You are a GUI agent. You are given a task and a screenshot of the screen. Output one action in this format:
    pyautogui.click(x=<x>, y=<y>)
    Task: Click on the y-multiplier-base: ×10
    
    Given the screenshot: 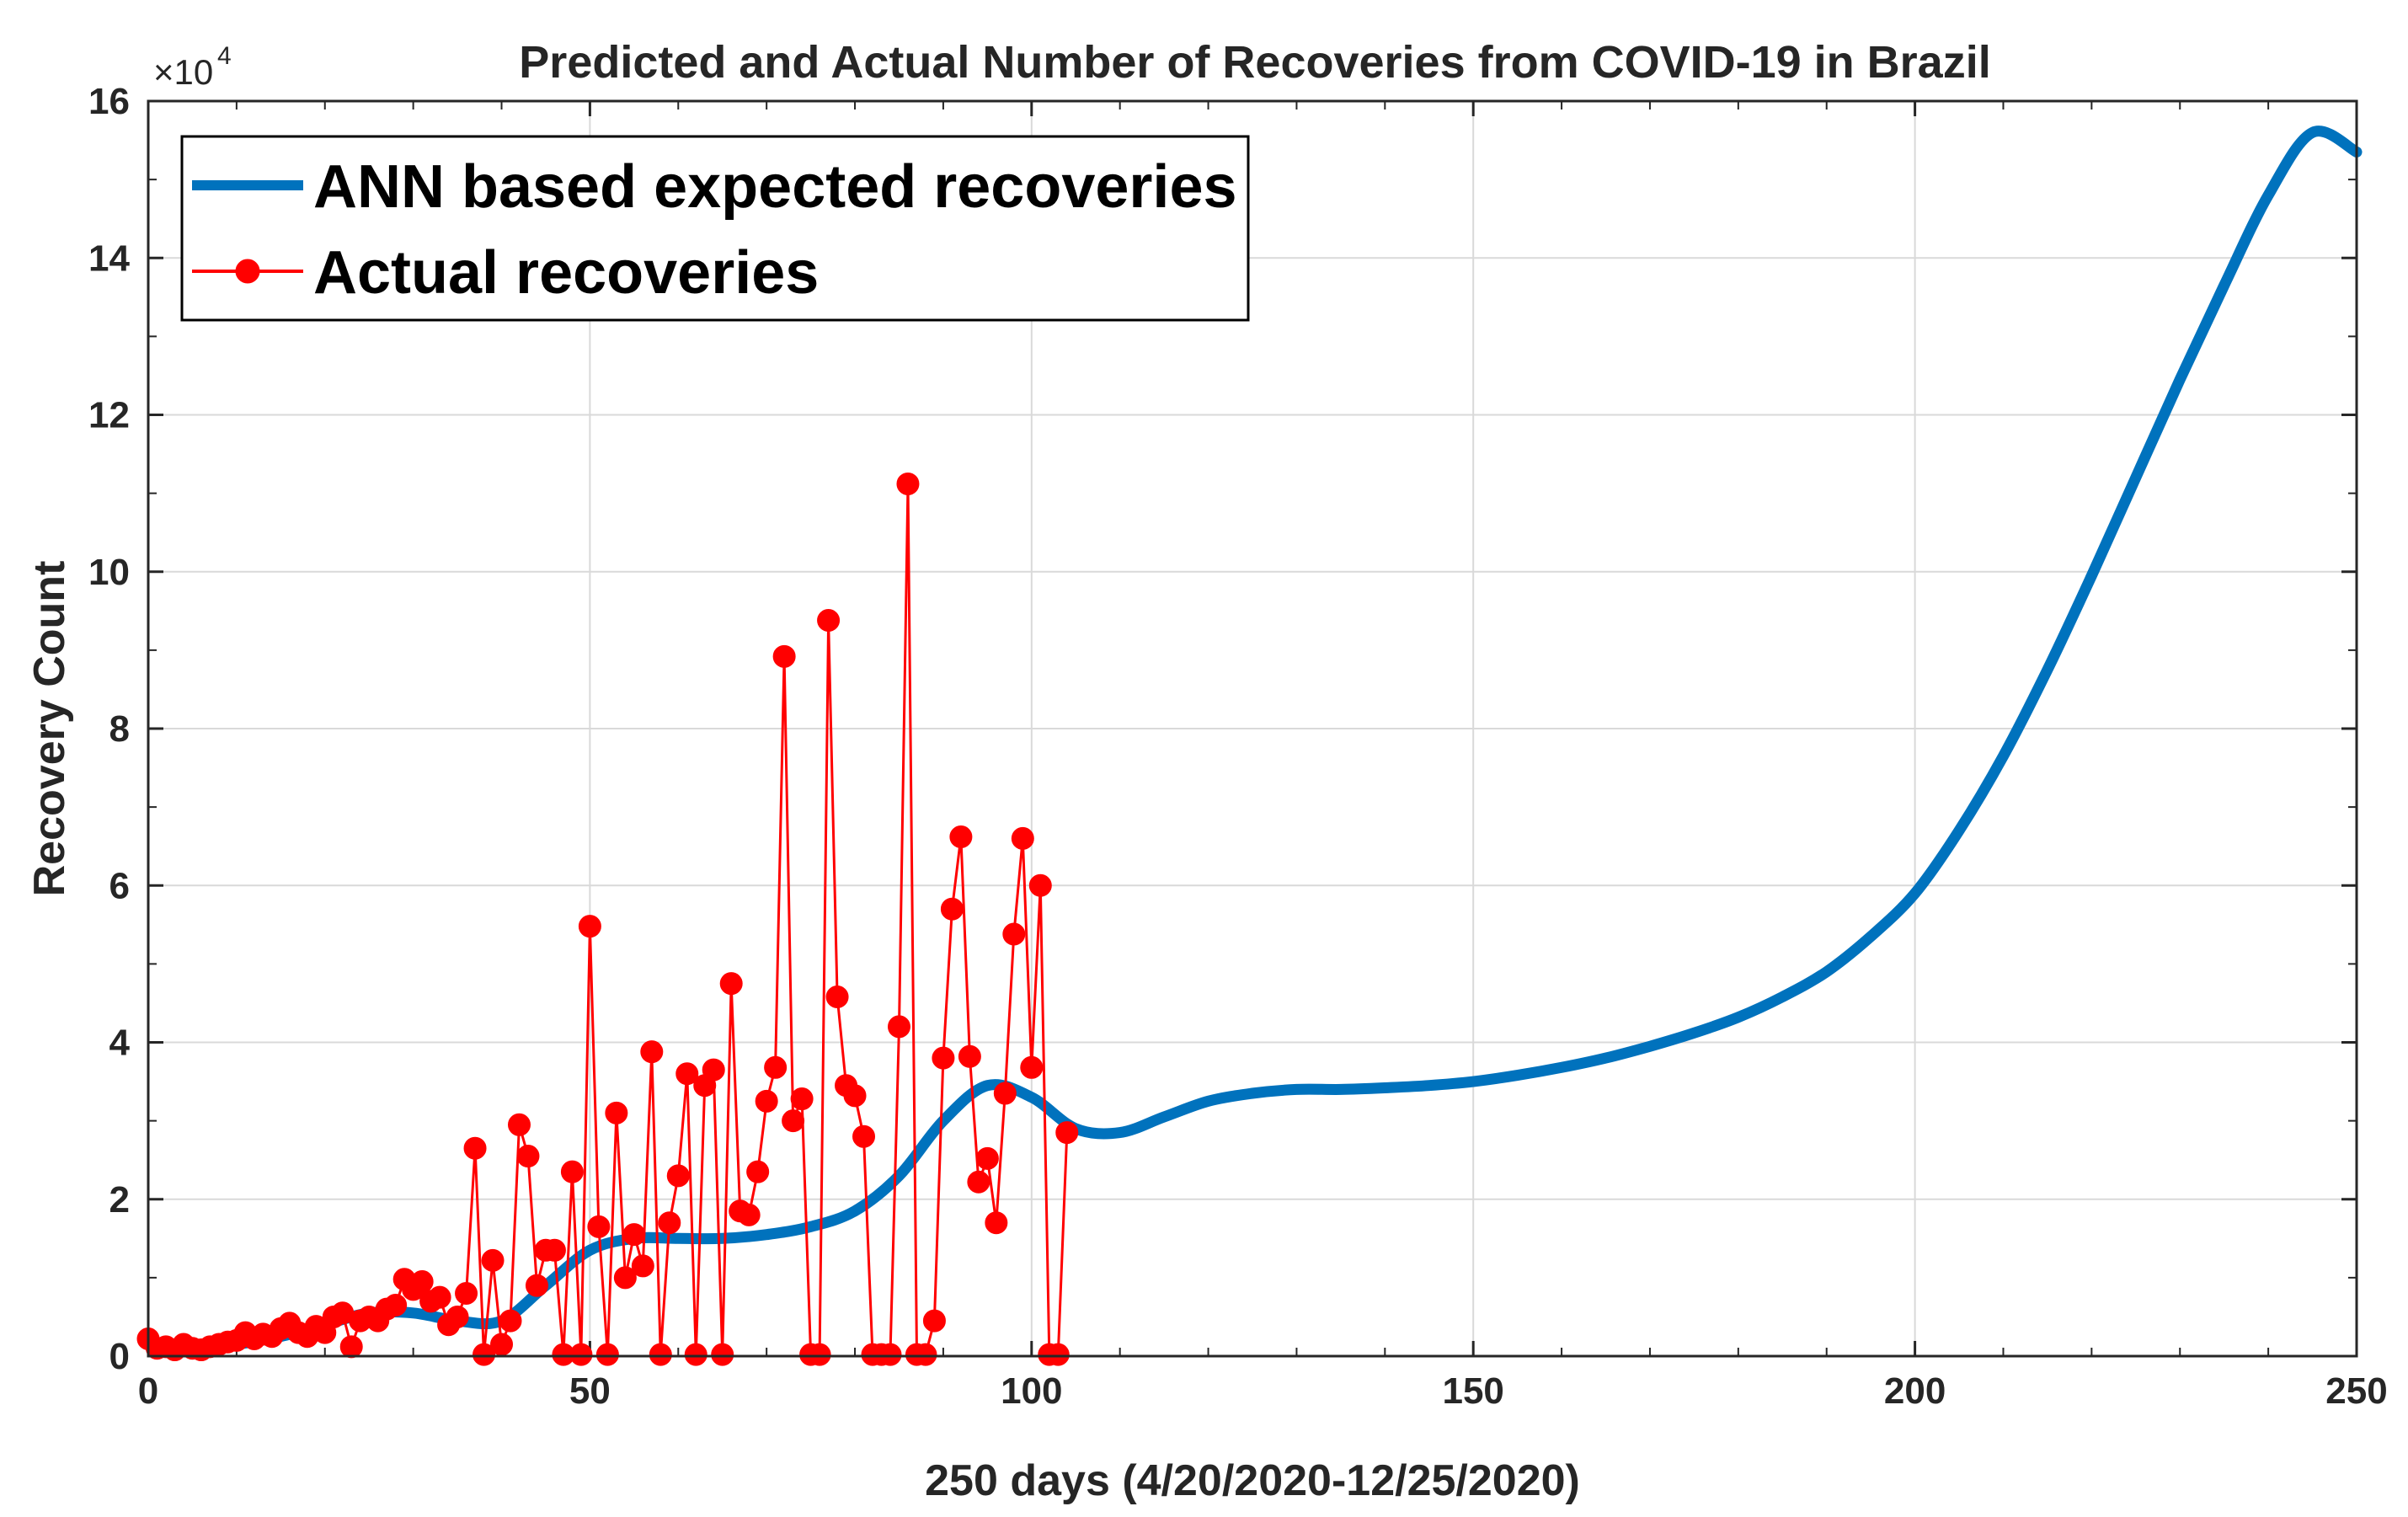 What is the action you would take?
    pyautogui.click(x=183, y=72)
    